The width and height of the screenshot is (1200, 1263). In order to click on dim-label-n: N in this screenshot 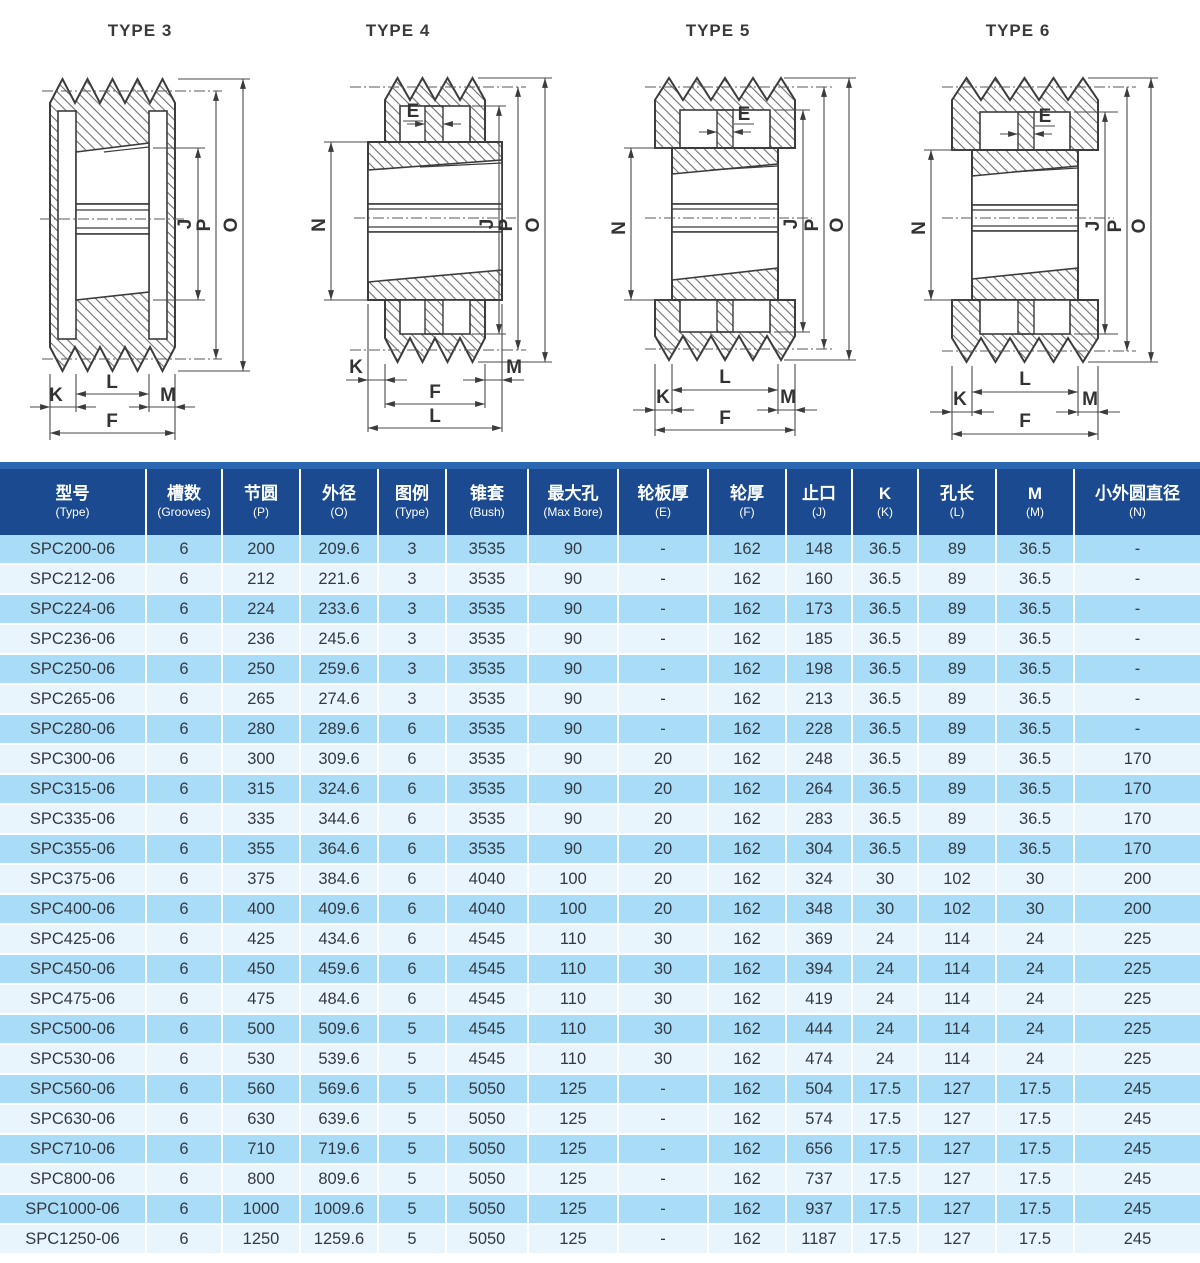, I will do `click(619, 228)`.